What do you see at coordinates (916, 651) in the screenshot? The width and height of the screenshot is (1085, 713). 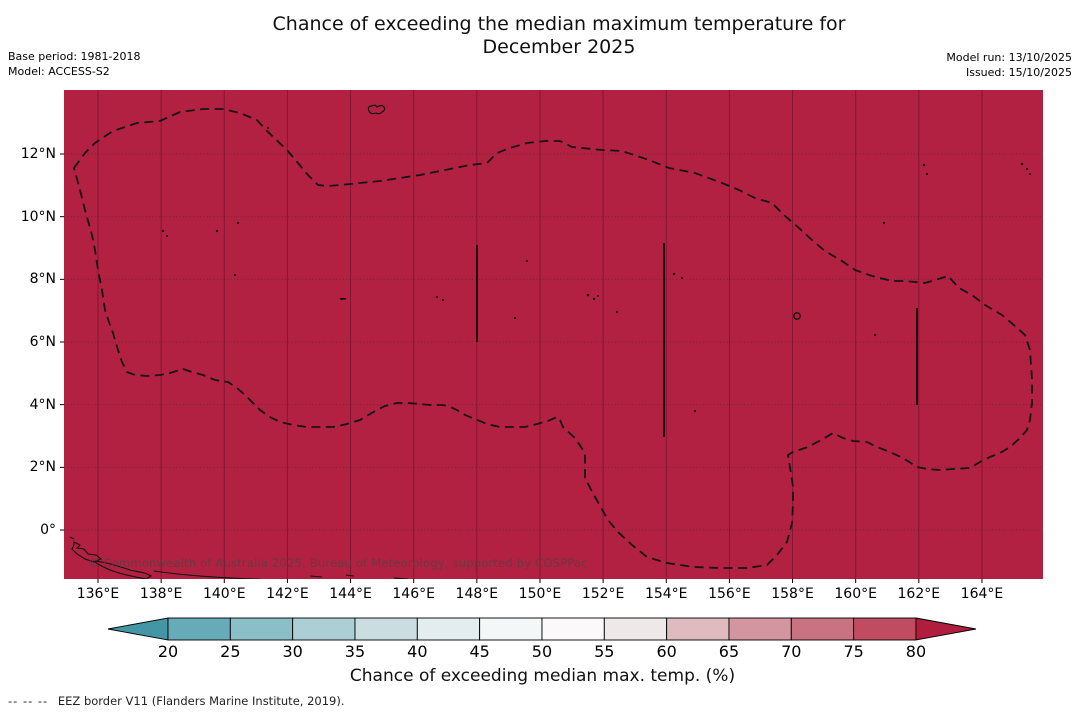 I see `colorbar-tick-label: 80` at bounding box center [916, 651].